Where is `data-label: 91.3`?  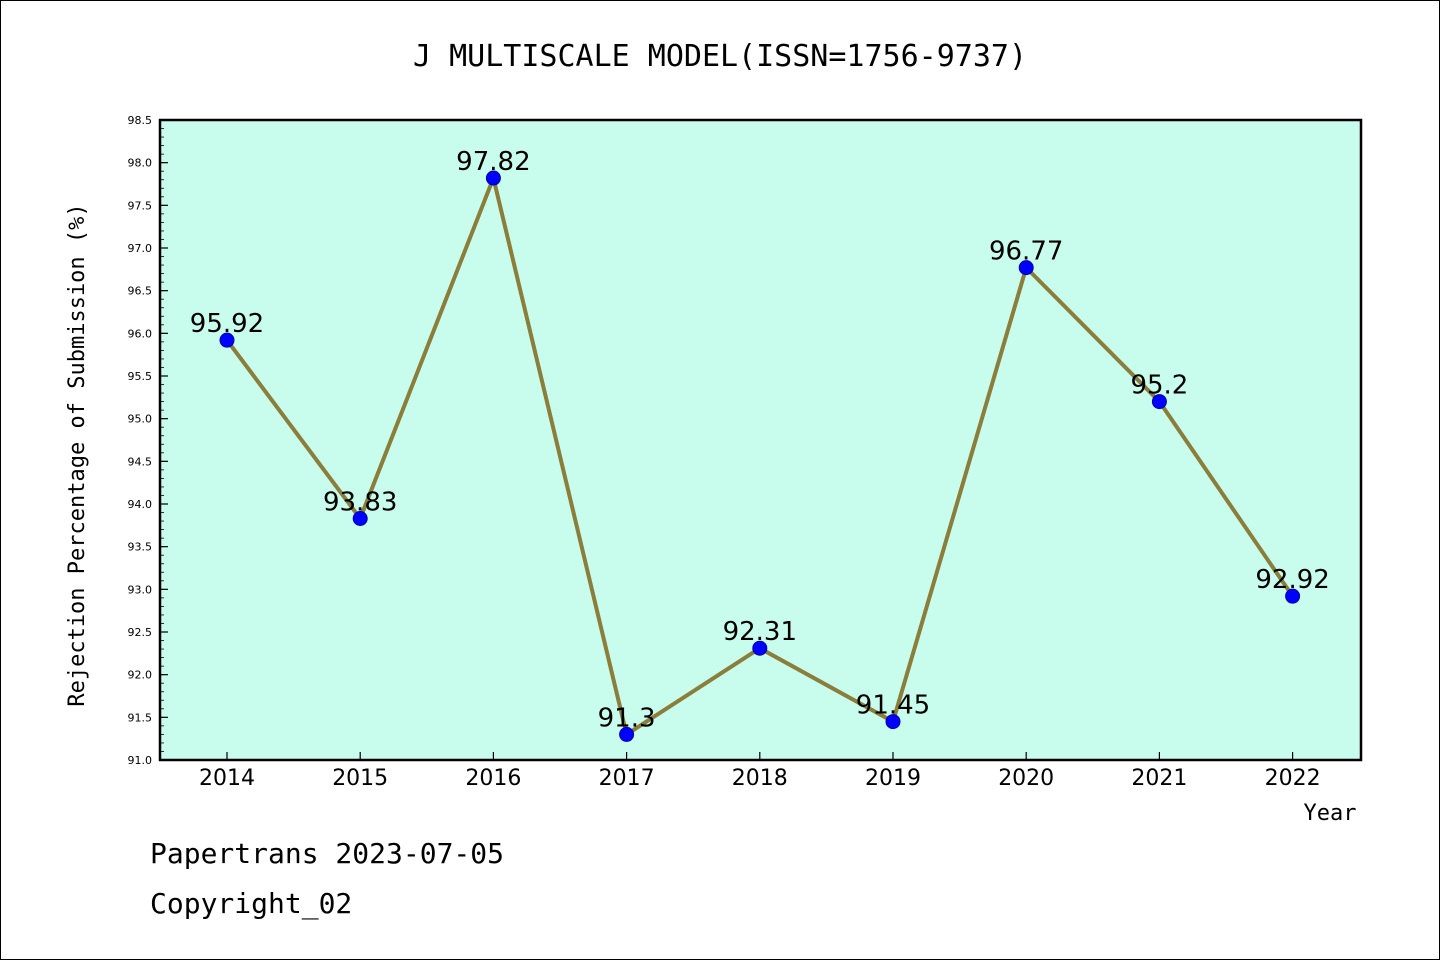 data-label: 91.3 is located at coordinates (627, 718).